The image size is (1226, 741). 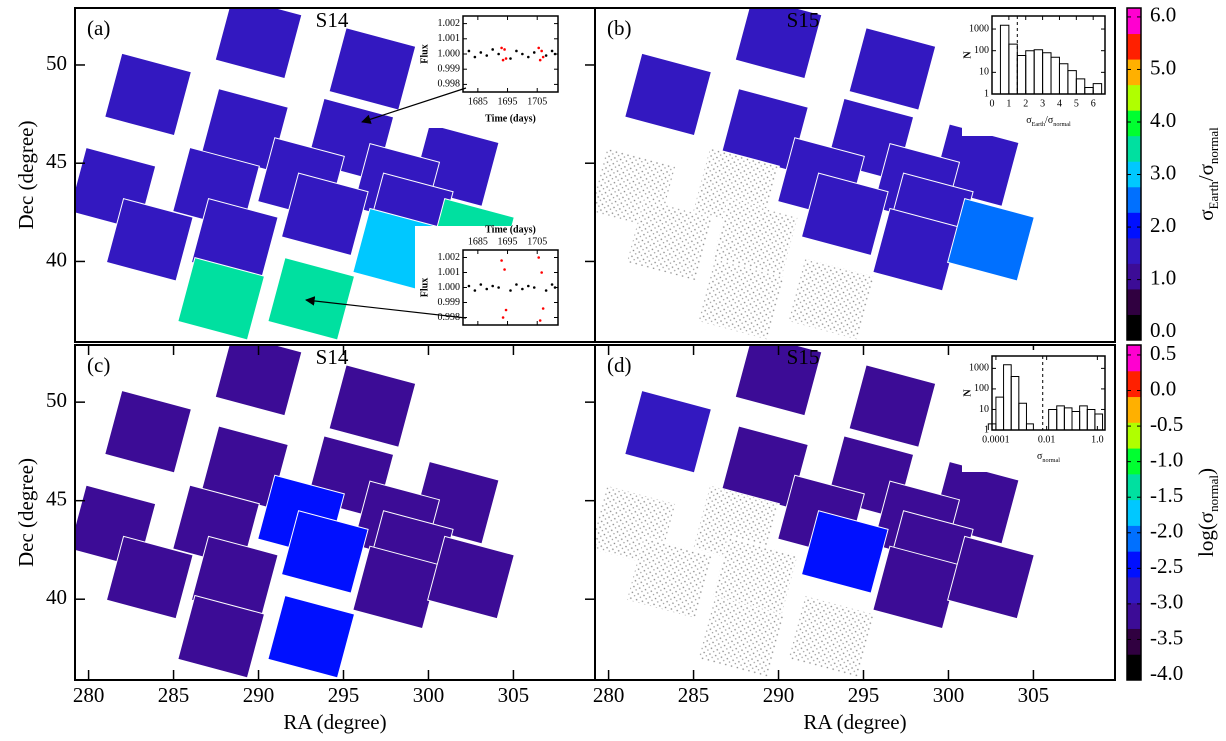 What do you see at coordinates (967, 393) in the screenshot?
I see `inset-y-label: N` at bounding box center [967, 393].